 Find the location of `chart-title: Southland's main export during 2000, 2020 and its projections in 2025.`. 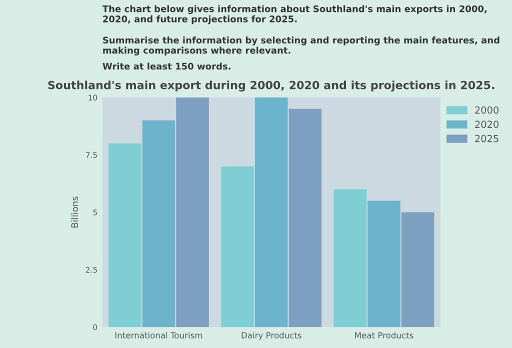

chart-title: Southland's main export during 2000, 2020 and its projections in 2025. is located at coordinates (271, 86).